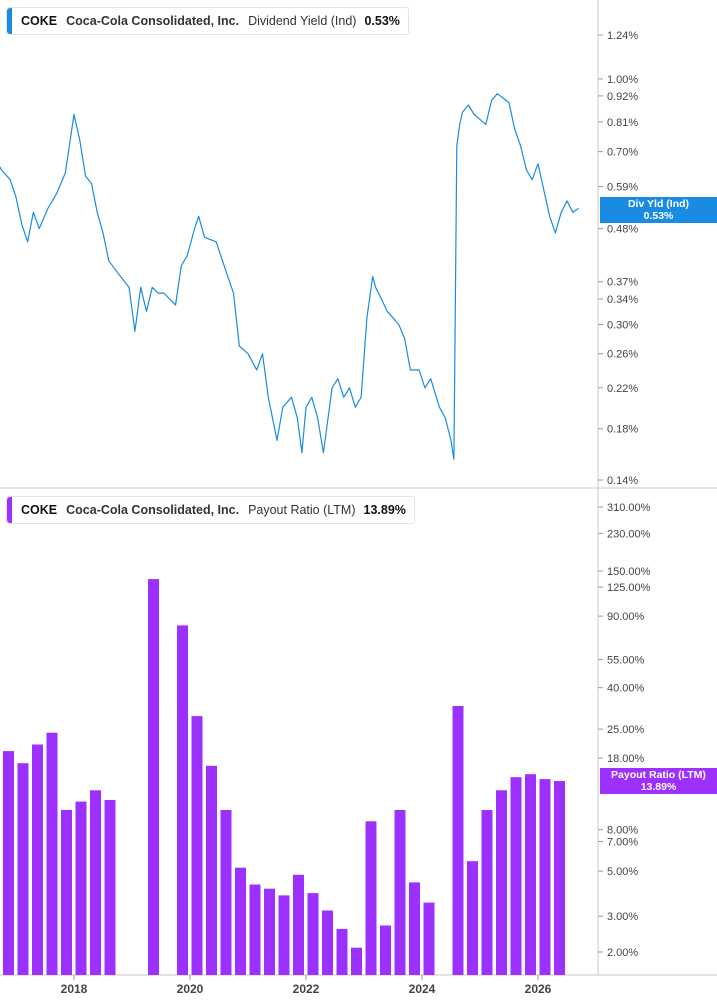  Describe the element at coordinates (622, 831) in the screenshot. I see `y-tick-label: 8.00%` at that location.